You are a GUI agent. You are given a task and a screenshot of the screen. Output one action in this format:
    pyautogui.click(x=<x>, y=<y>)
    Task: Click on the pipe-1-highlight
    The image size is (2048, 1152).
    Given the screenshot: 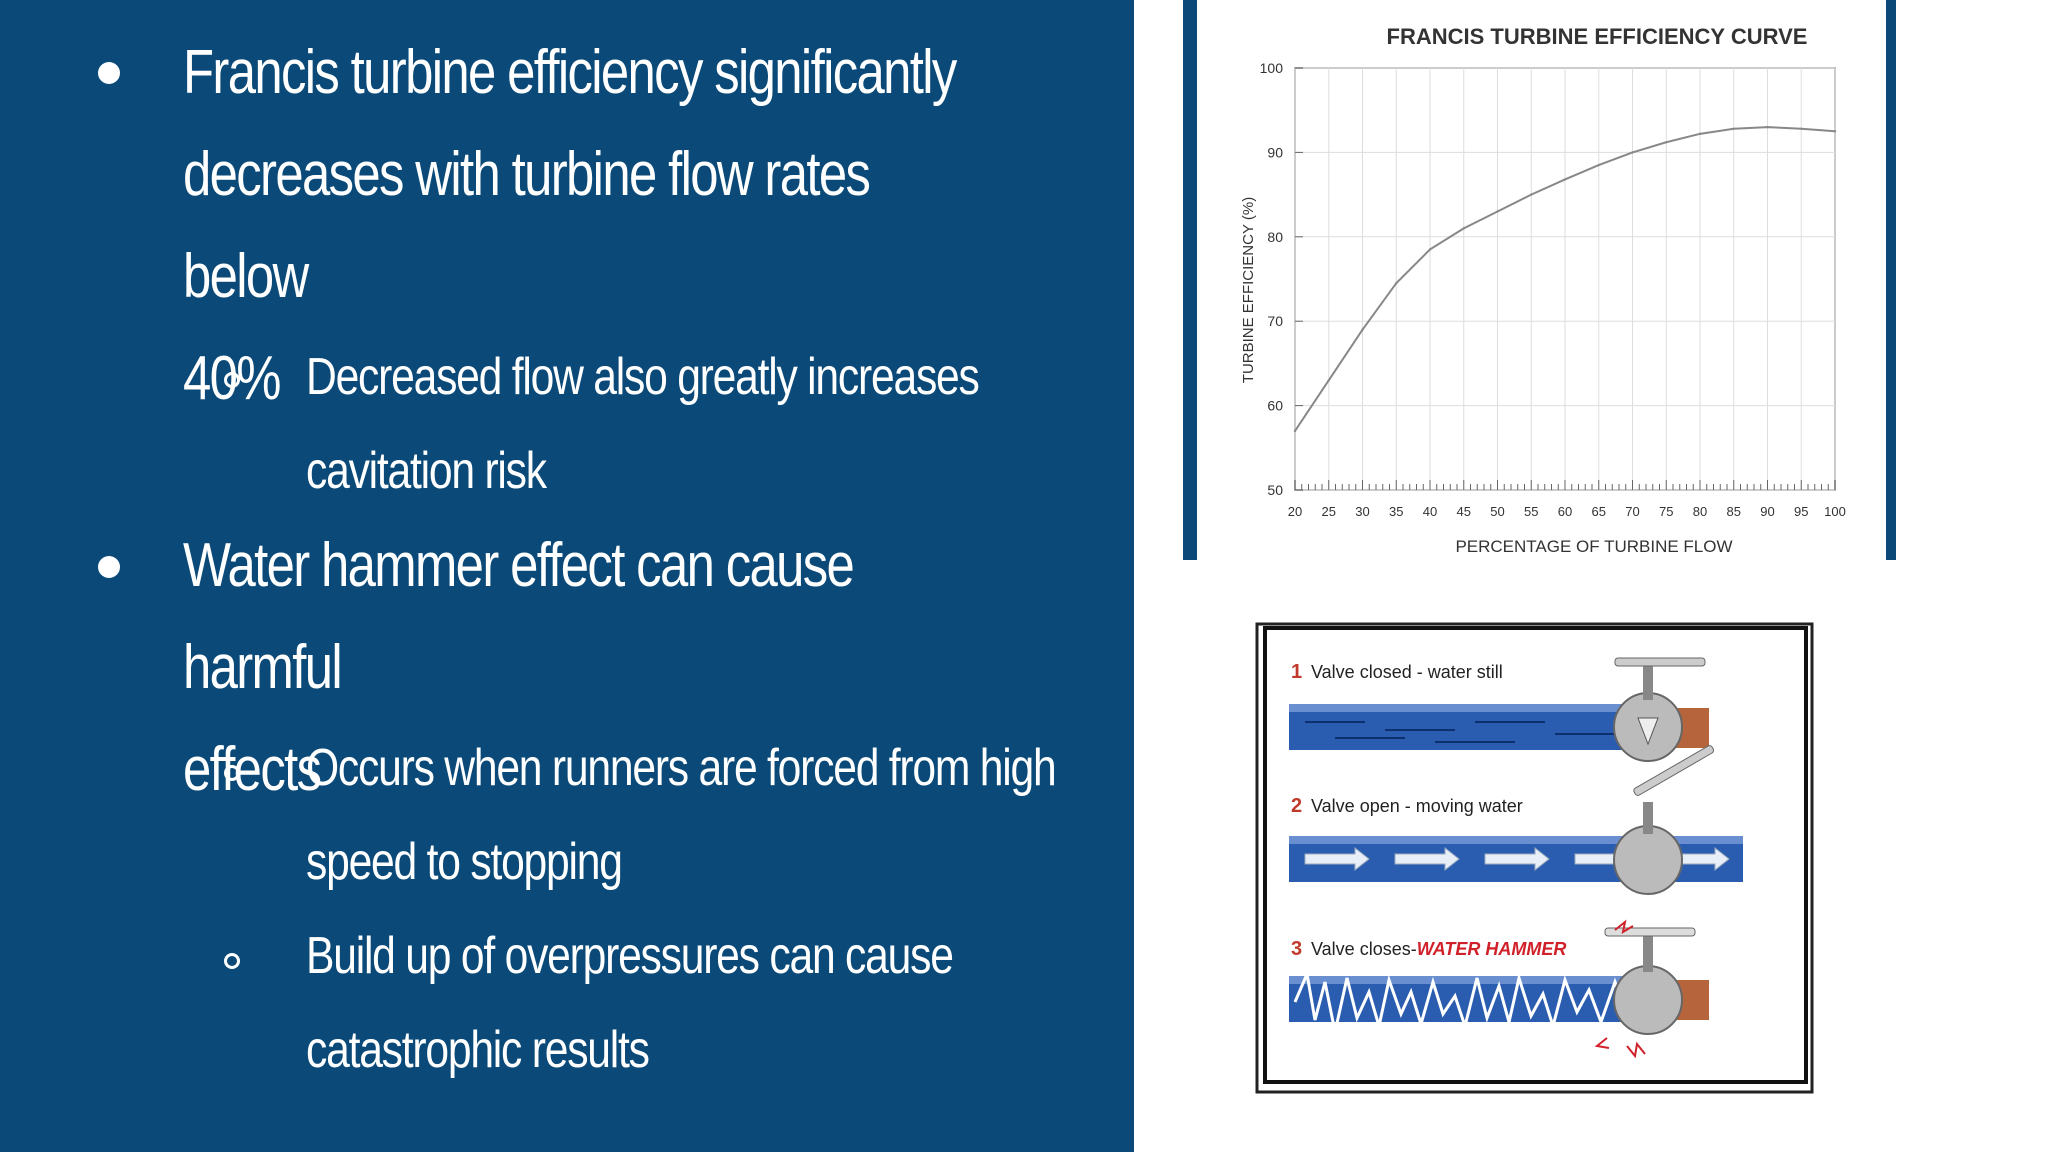 What is the action you would take?
    pyautogui.click(x=1469, y=708)
    